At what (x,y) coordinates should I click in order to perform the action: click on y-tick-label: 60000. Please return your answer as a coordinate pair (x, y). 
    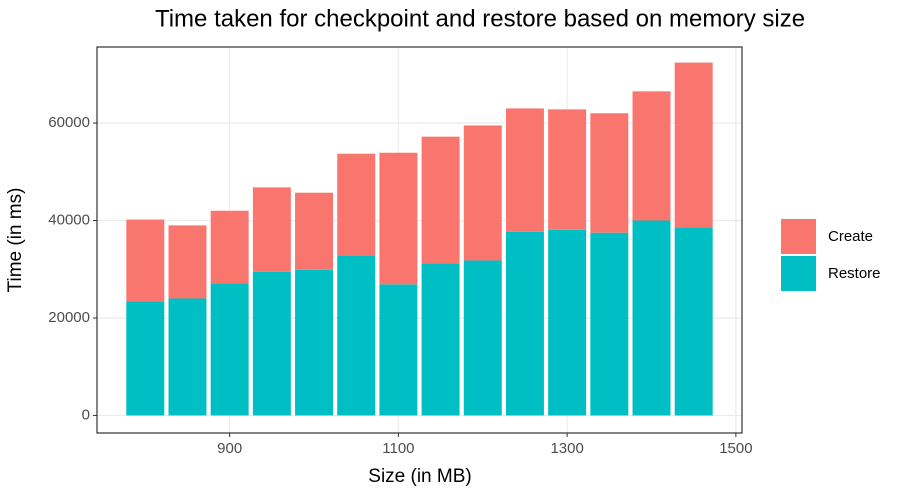
    Looking at the image, I should click on (69, 122).